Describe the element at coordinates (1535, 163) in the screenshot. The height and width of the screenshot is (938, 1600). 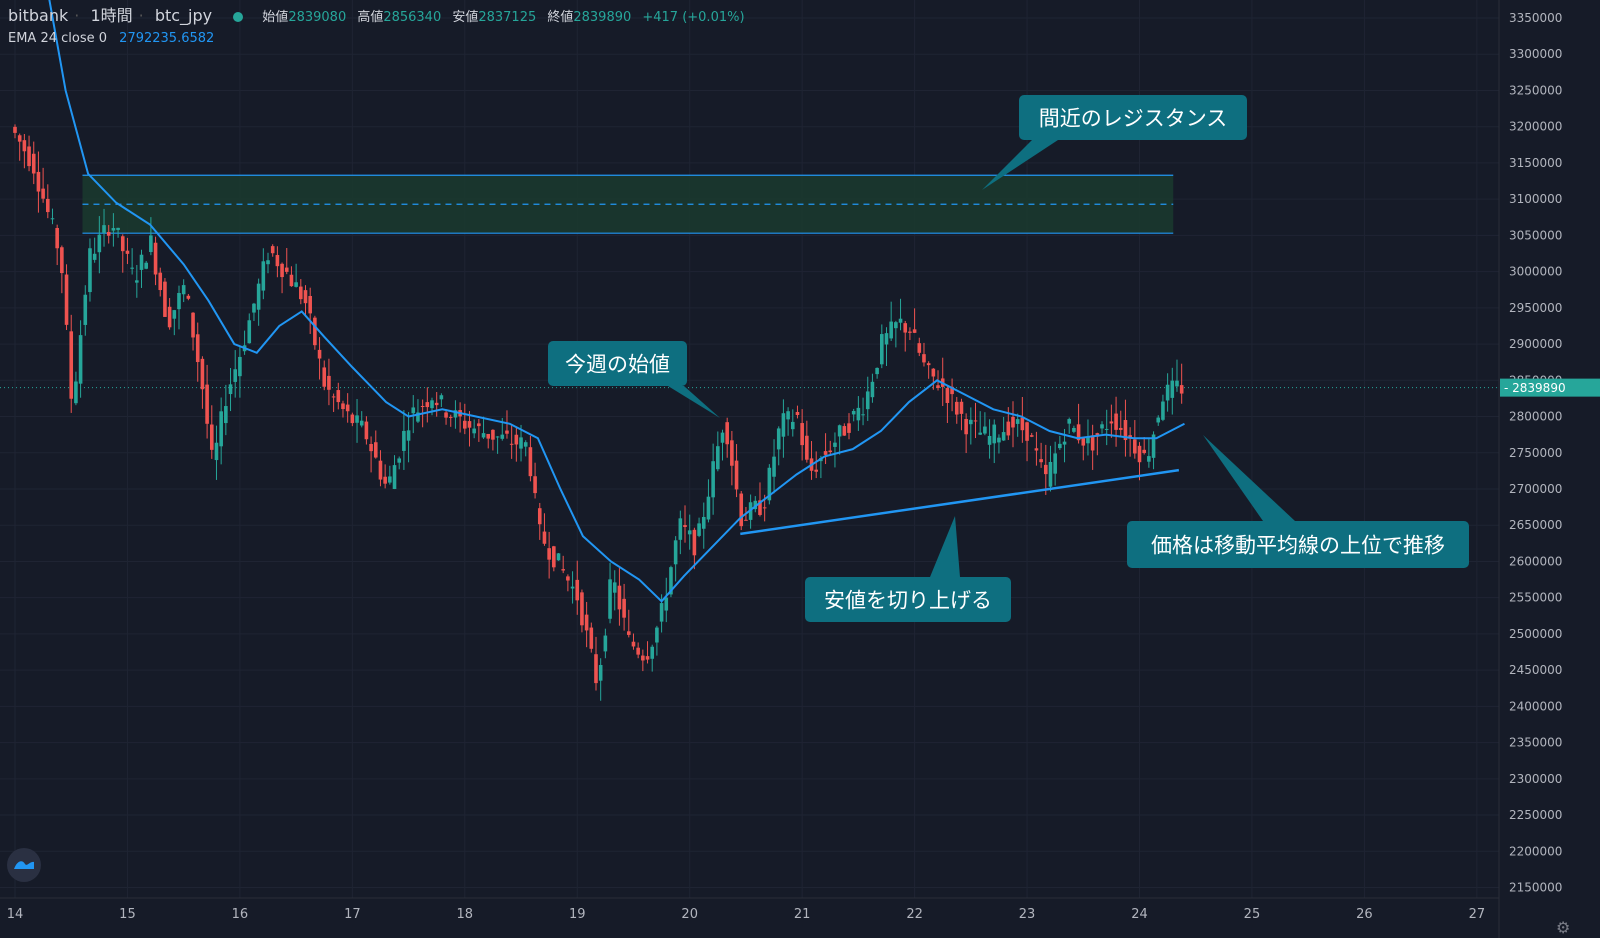
I see `y-tick-label: 3150000` at that location.